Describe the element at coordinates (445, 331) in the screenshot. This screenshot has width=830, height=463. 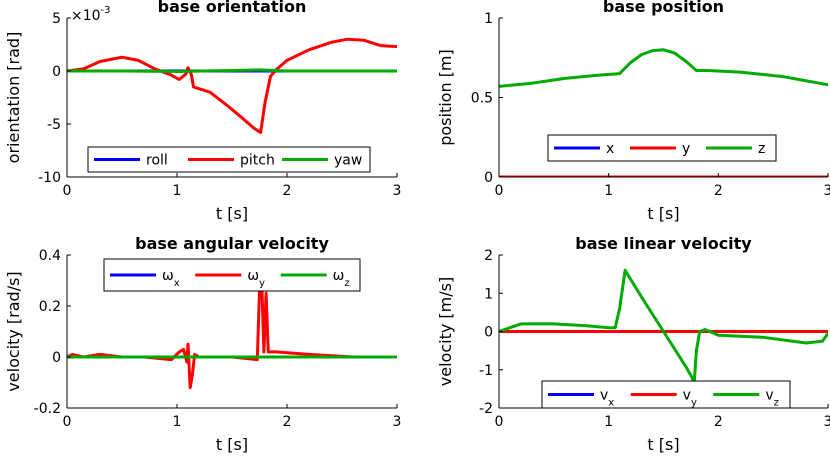
I see `y-axis-label: velocity [m/s]` at that location.